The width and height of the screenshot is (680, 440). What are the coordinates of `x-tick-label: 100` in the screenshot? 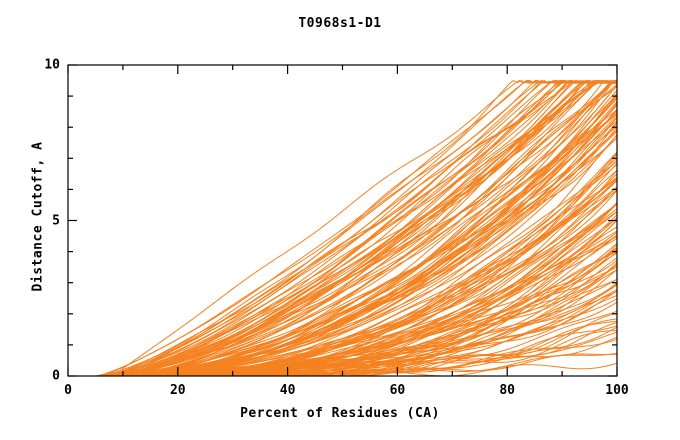 It's located at (617, 390).